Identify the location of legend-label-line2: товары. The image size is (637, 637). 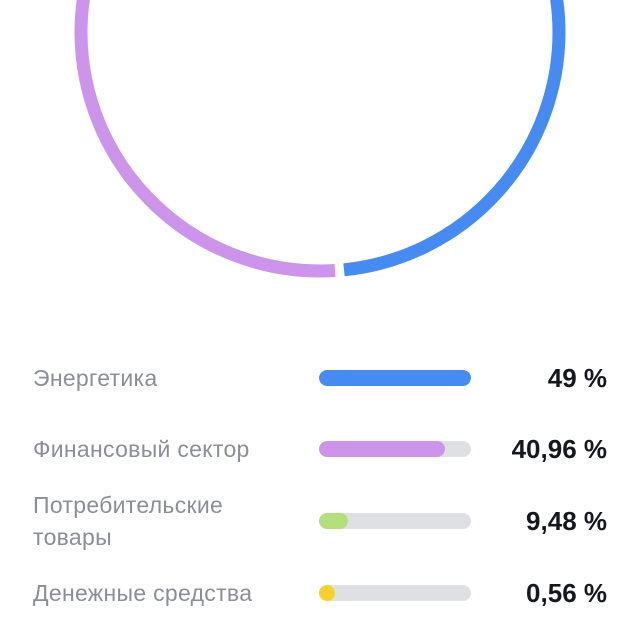
(72, 537).